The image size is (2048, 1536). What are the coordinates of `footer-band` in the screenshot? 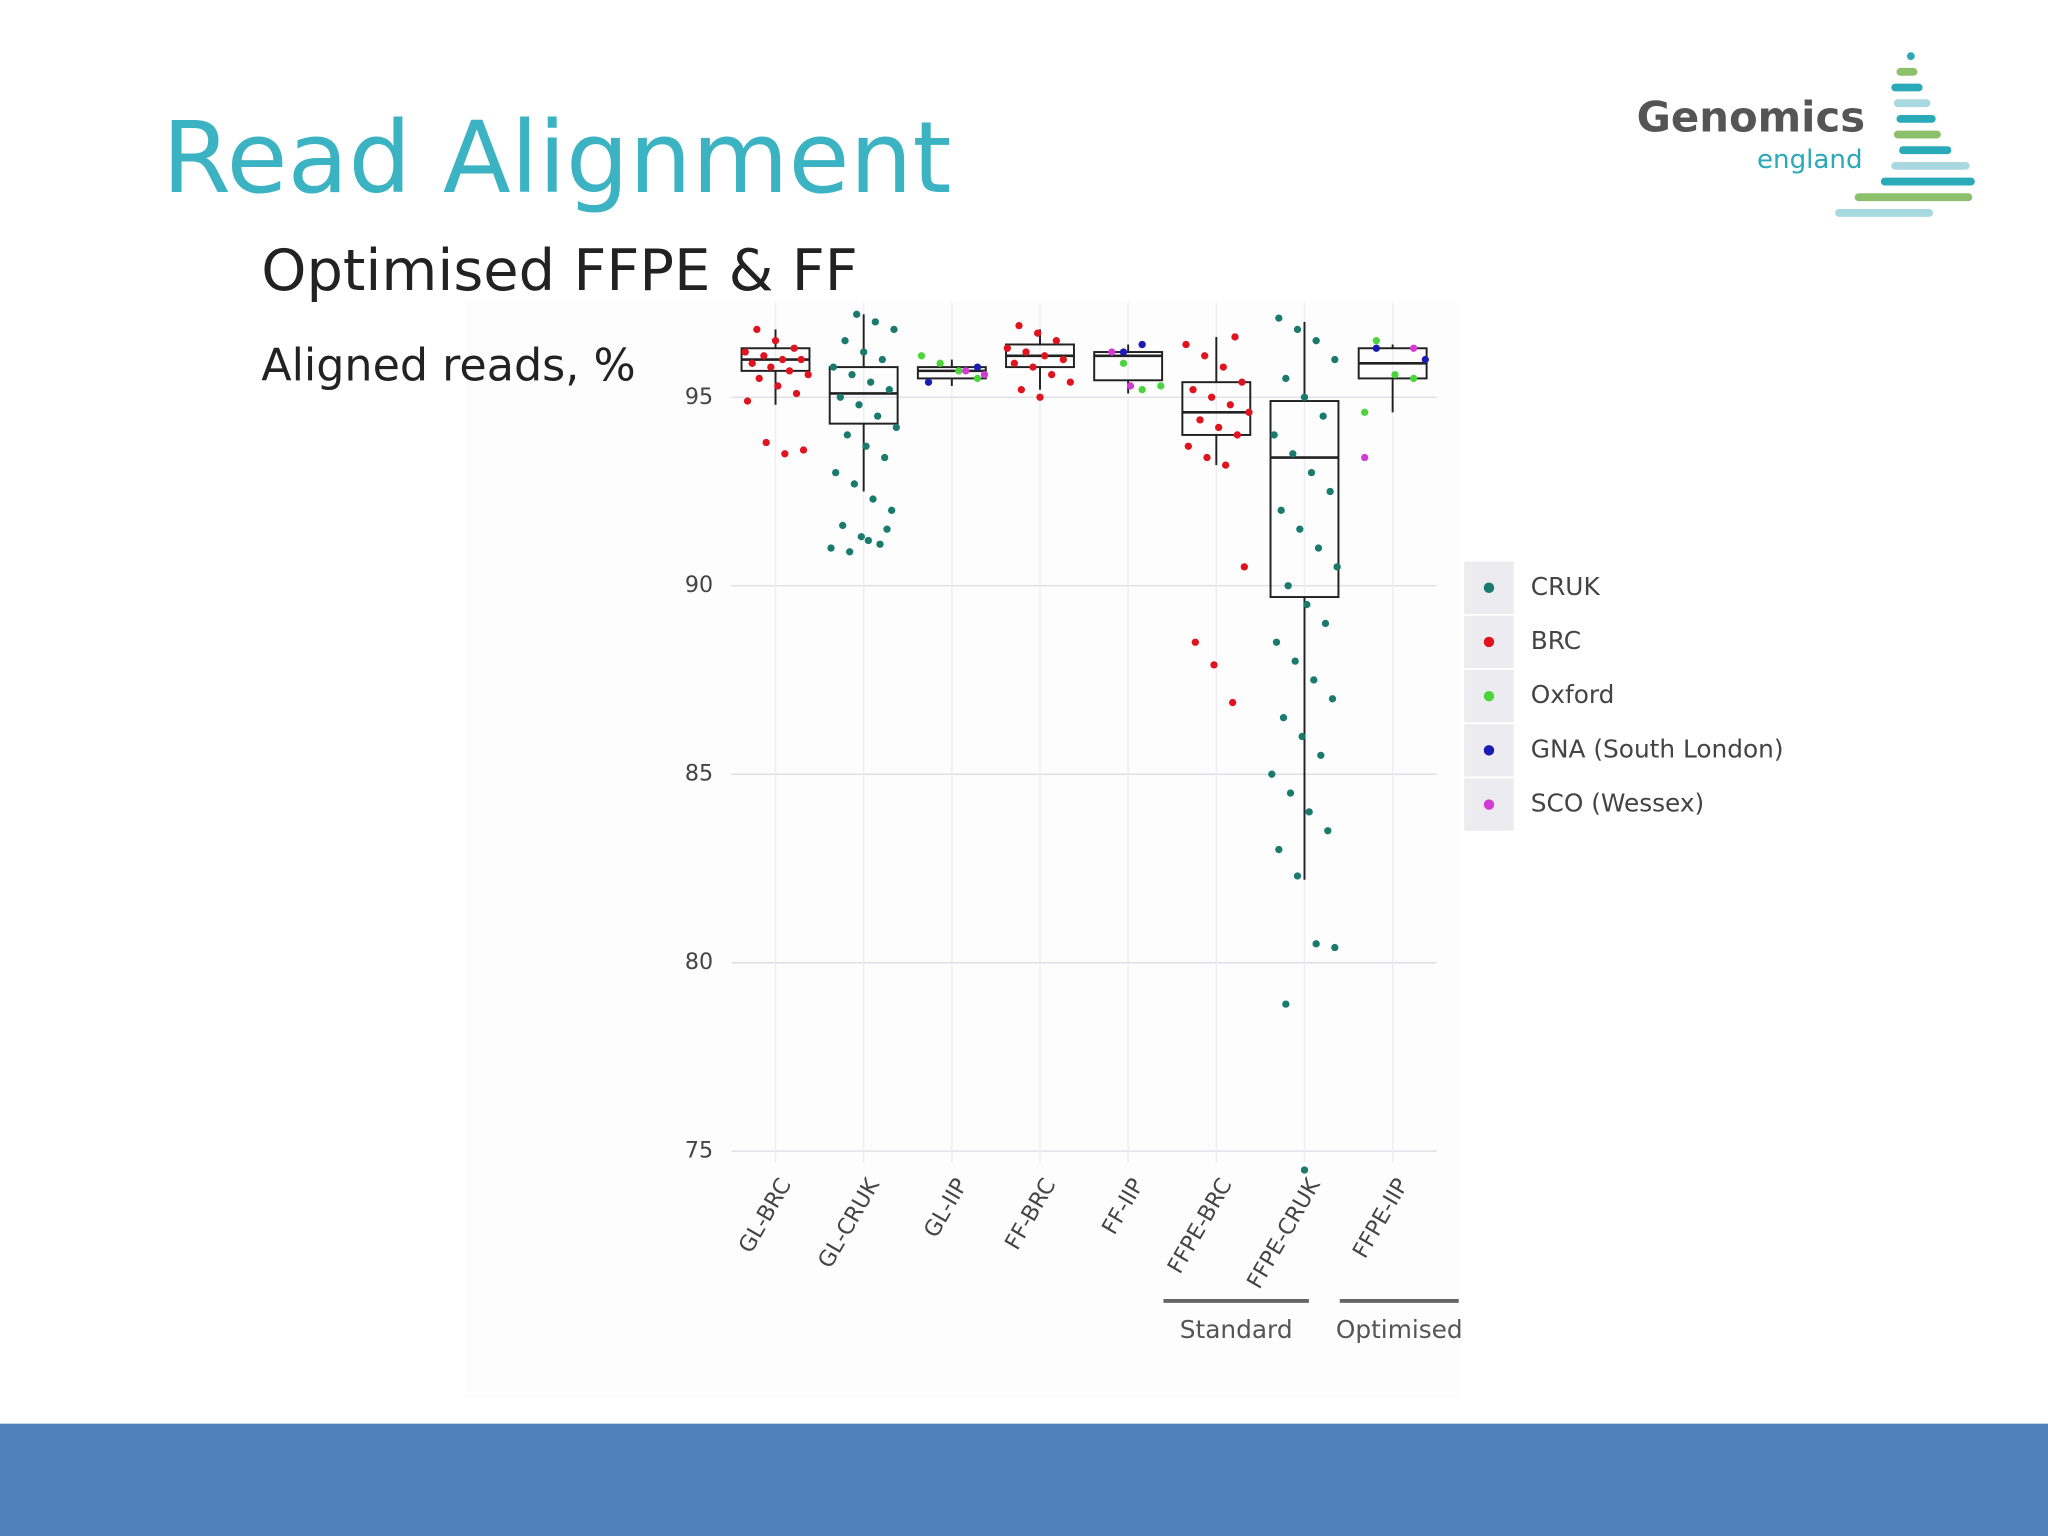 It's located at (1024, 1479).